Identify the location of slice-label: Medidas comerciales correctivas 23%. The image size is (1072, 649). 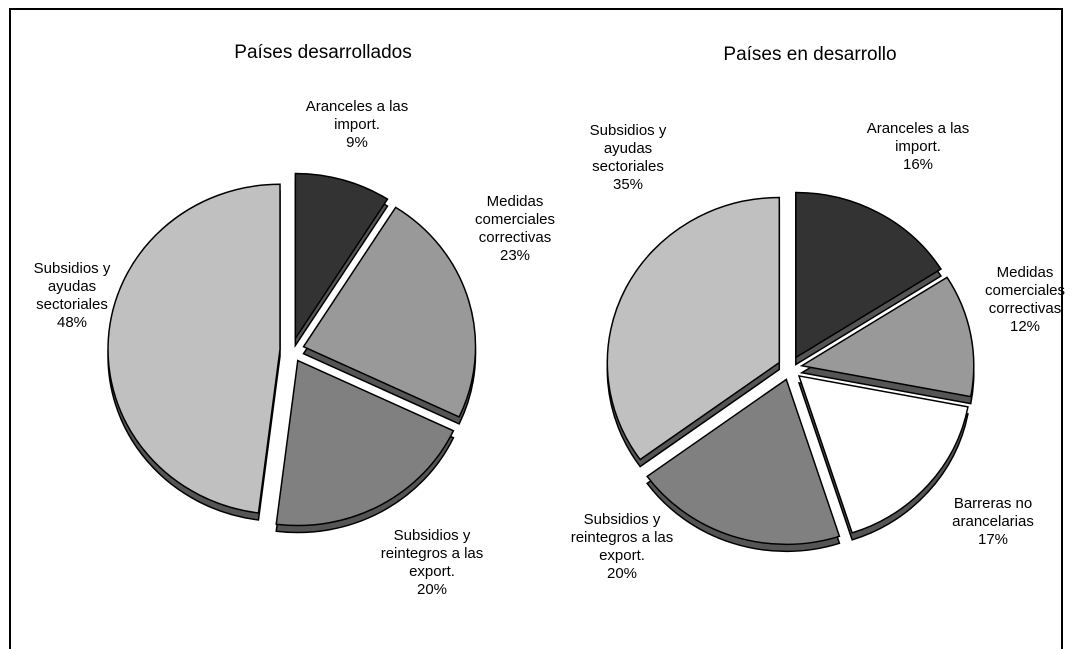
(515, 229).